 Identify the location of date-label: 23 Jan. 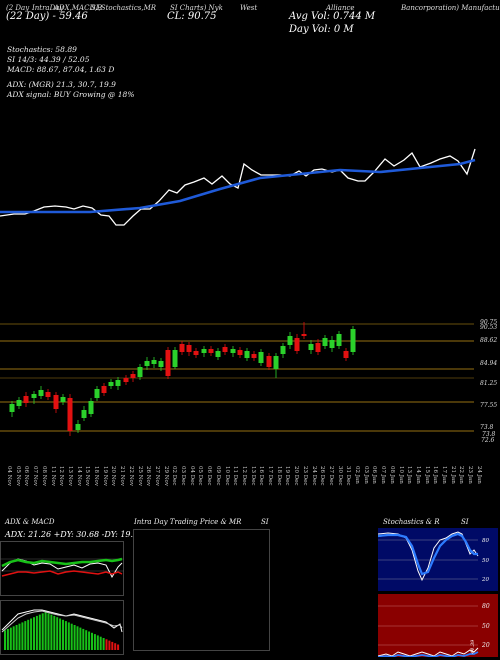
(470, 475).